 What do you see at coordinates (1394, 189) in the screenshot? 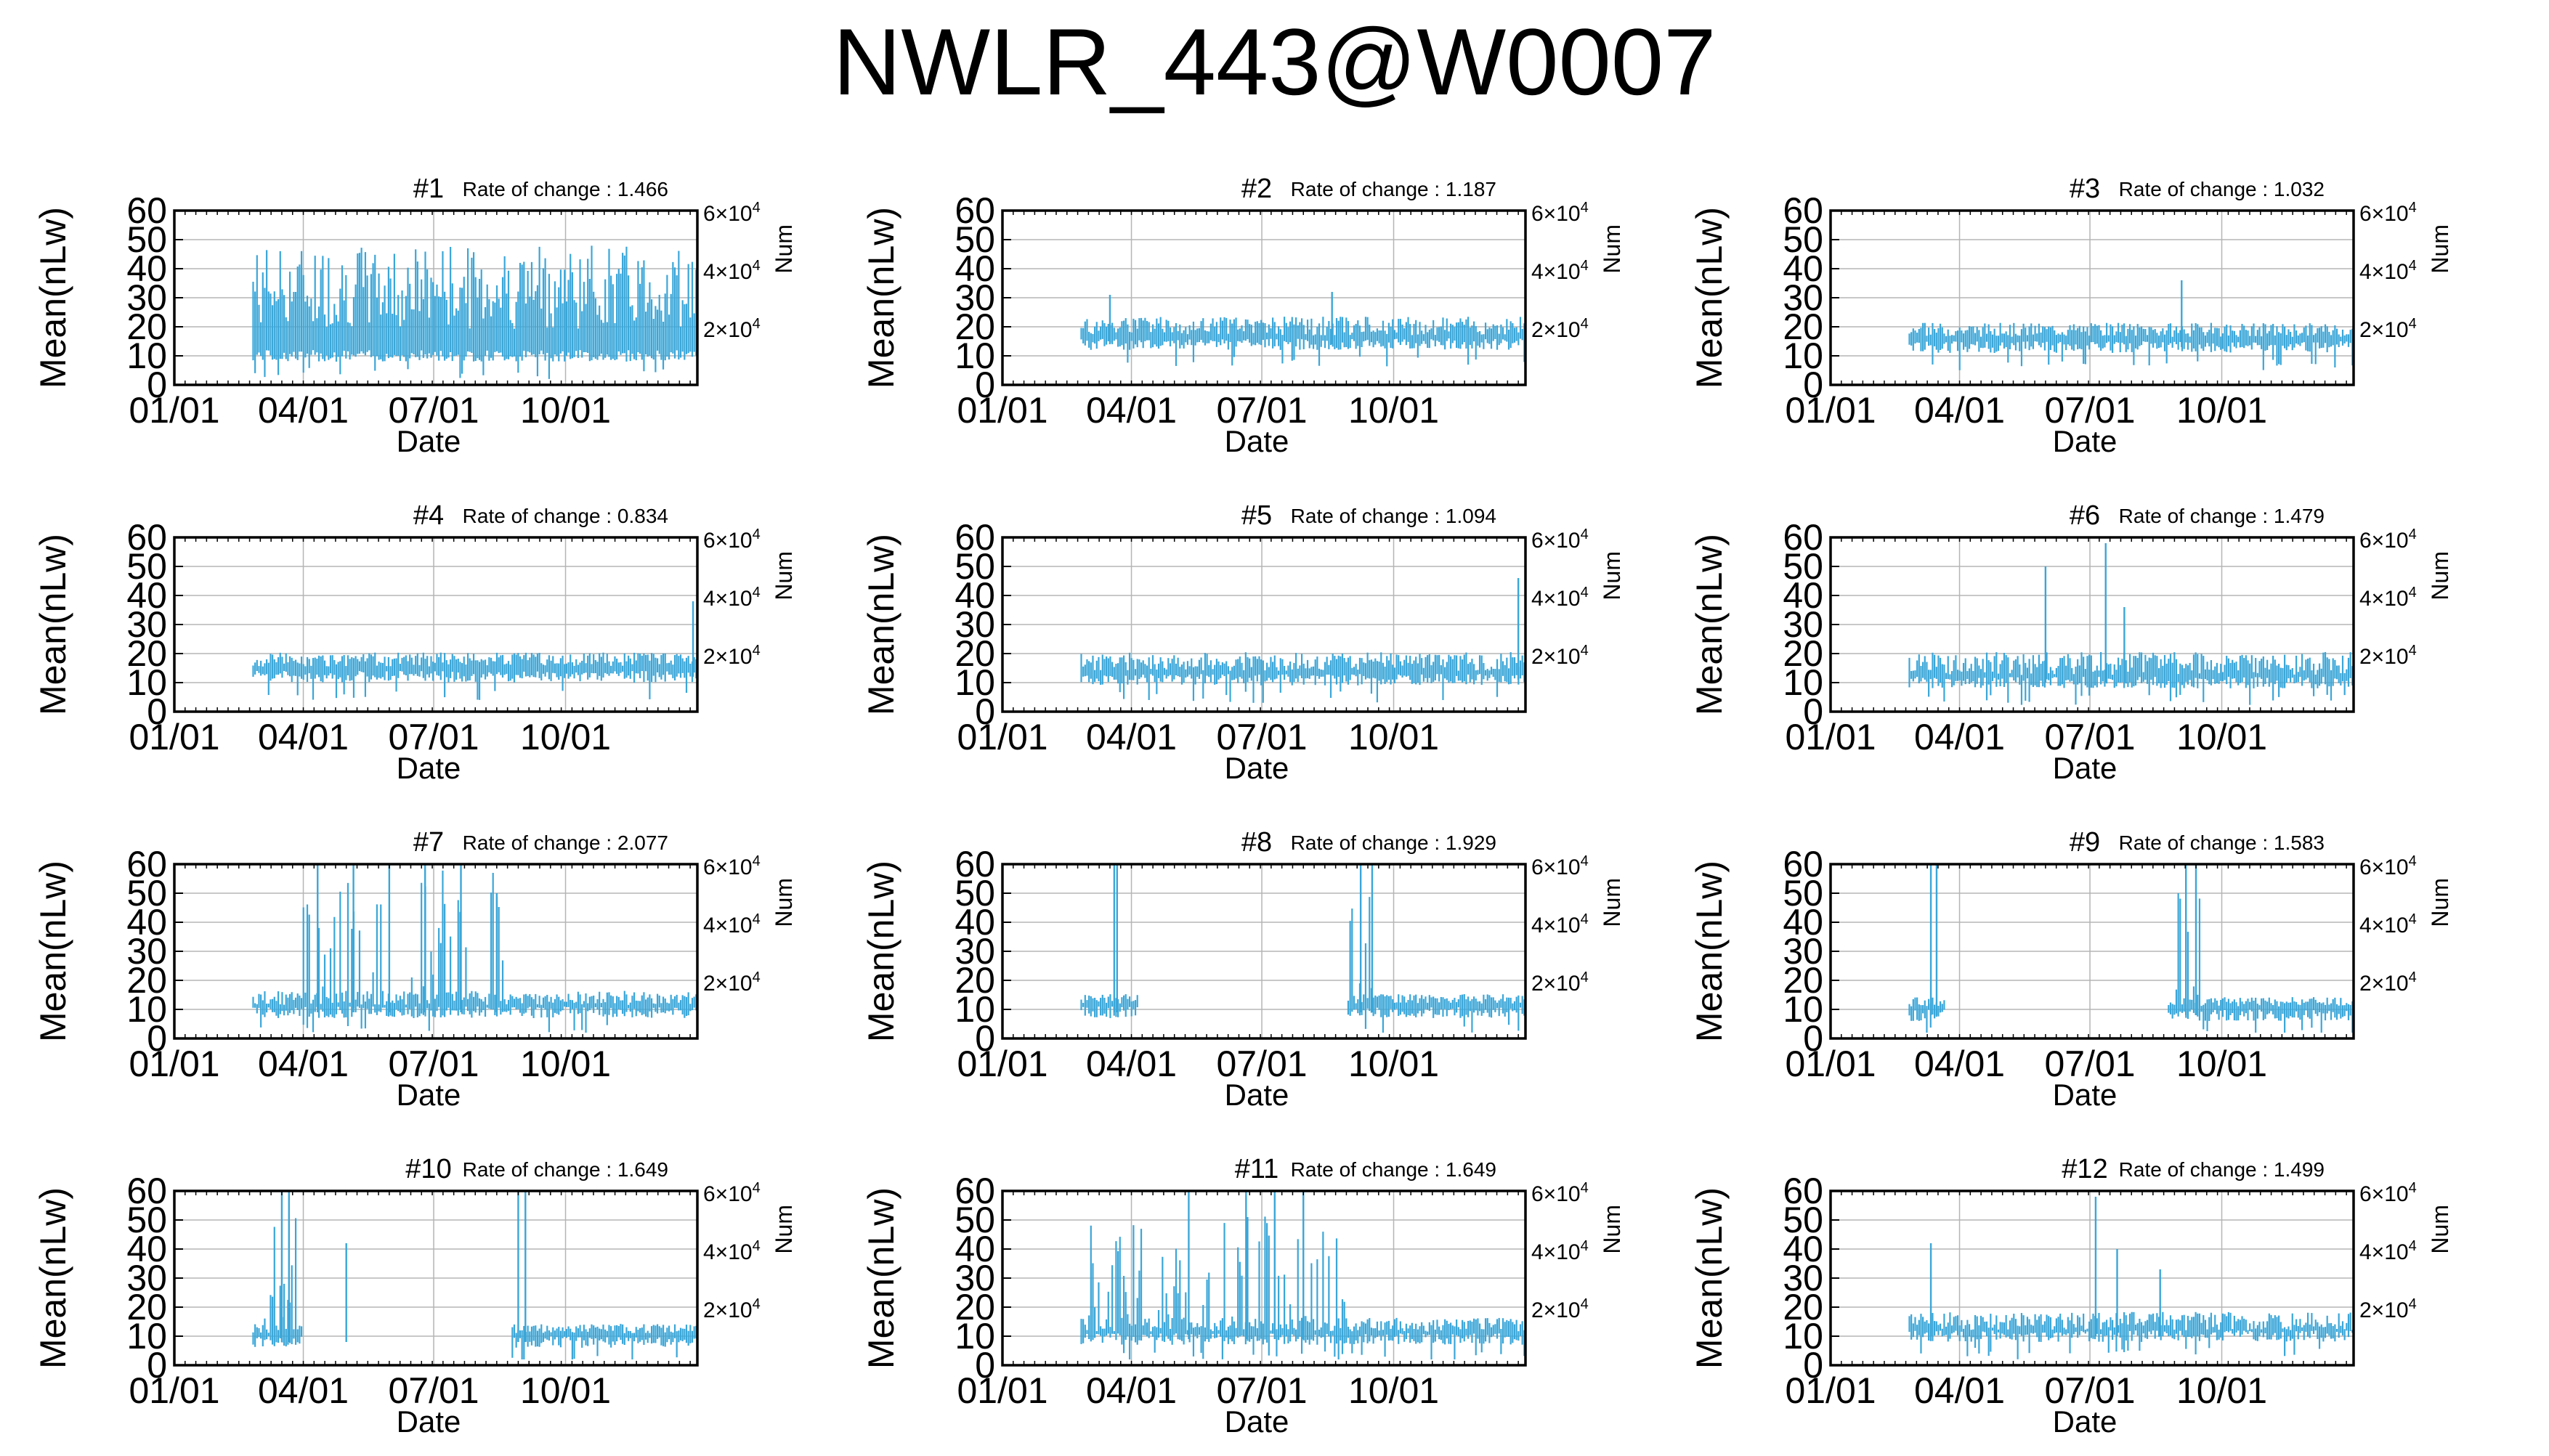
I see `rate-of-change-label: Rate of change : 1.187` at bounding box center [1394, 189].